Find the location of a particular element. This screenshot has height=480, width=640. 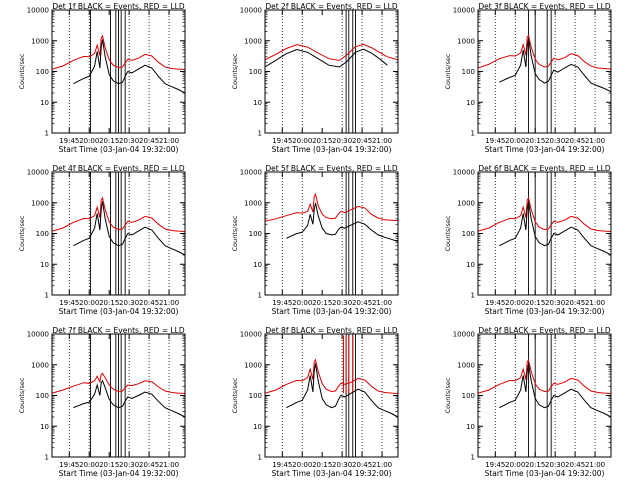

chart-title: Det 1f BLACK = Events, RED = LLD is located at coordinates (118, 6).